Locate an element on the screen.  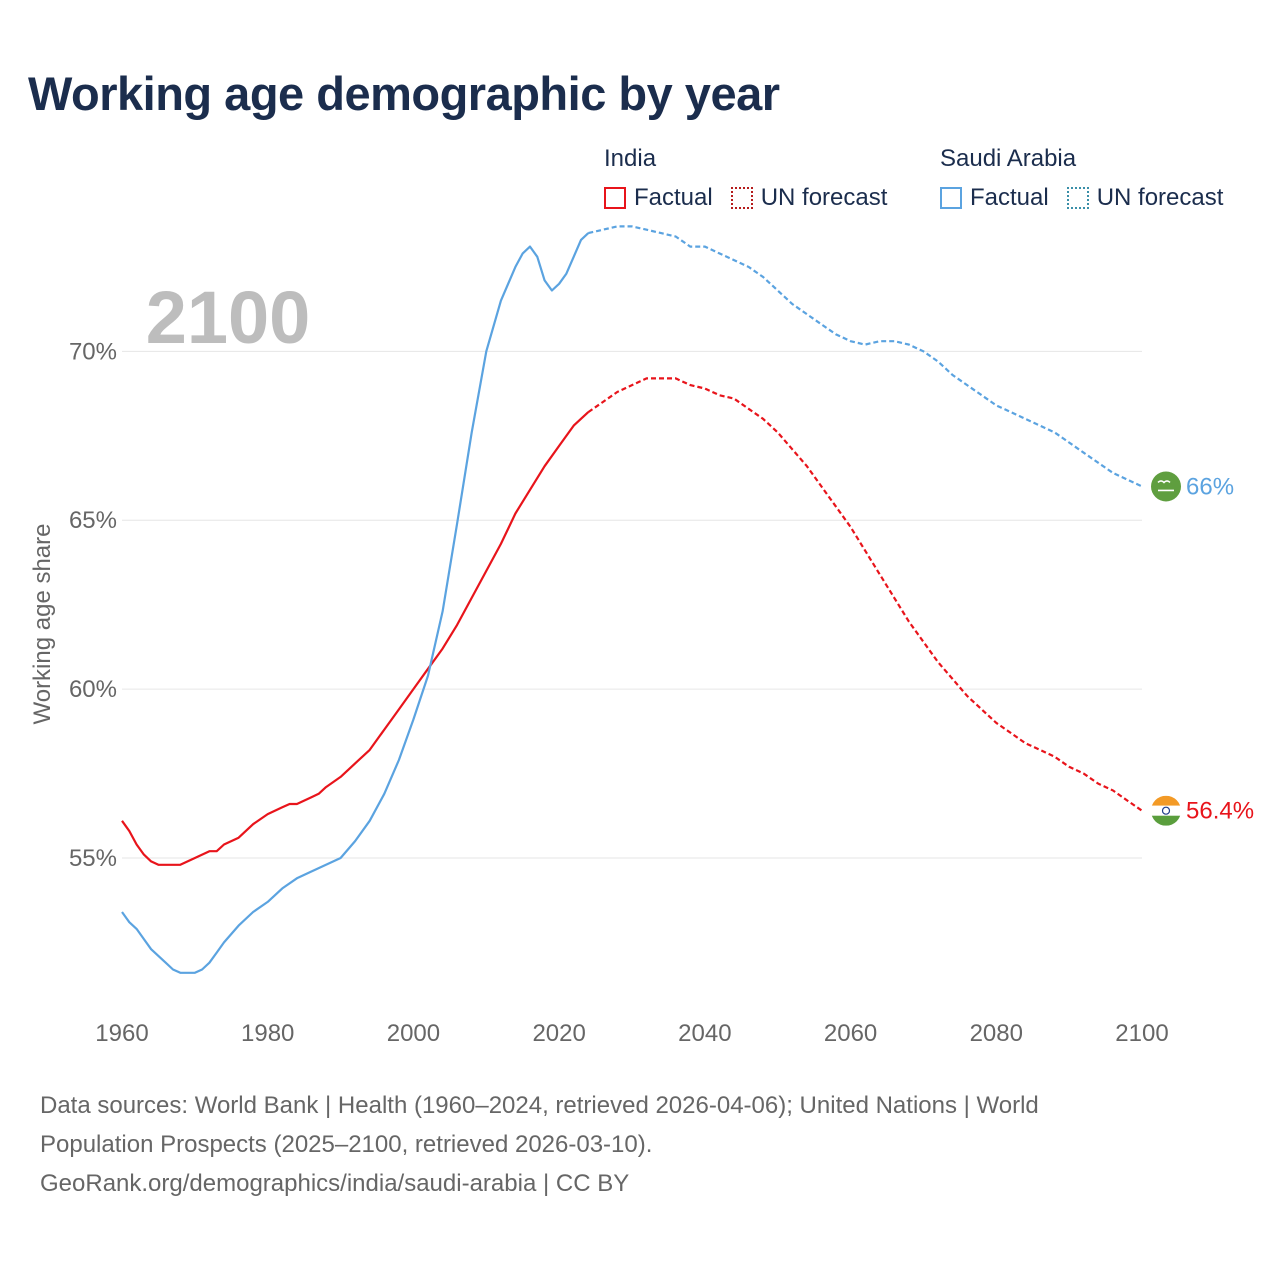
legend-saudi-factual-swatch is located at coordinates (951, 198).